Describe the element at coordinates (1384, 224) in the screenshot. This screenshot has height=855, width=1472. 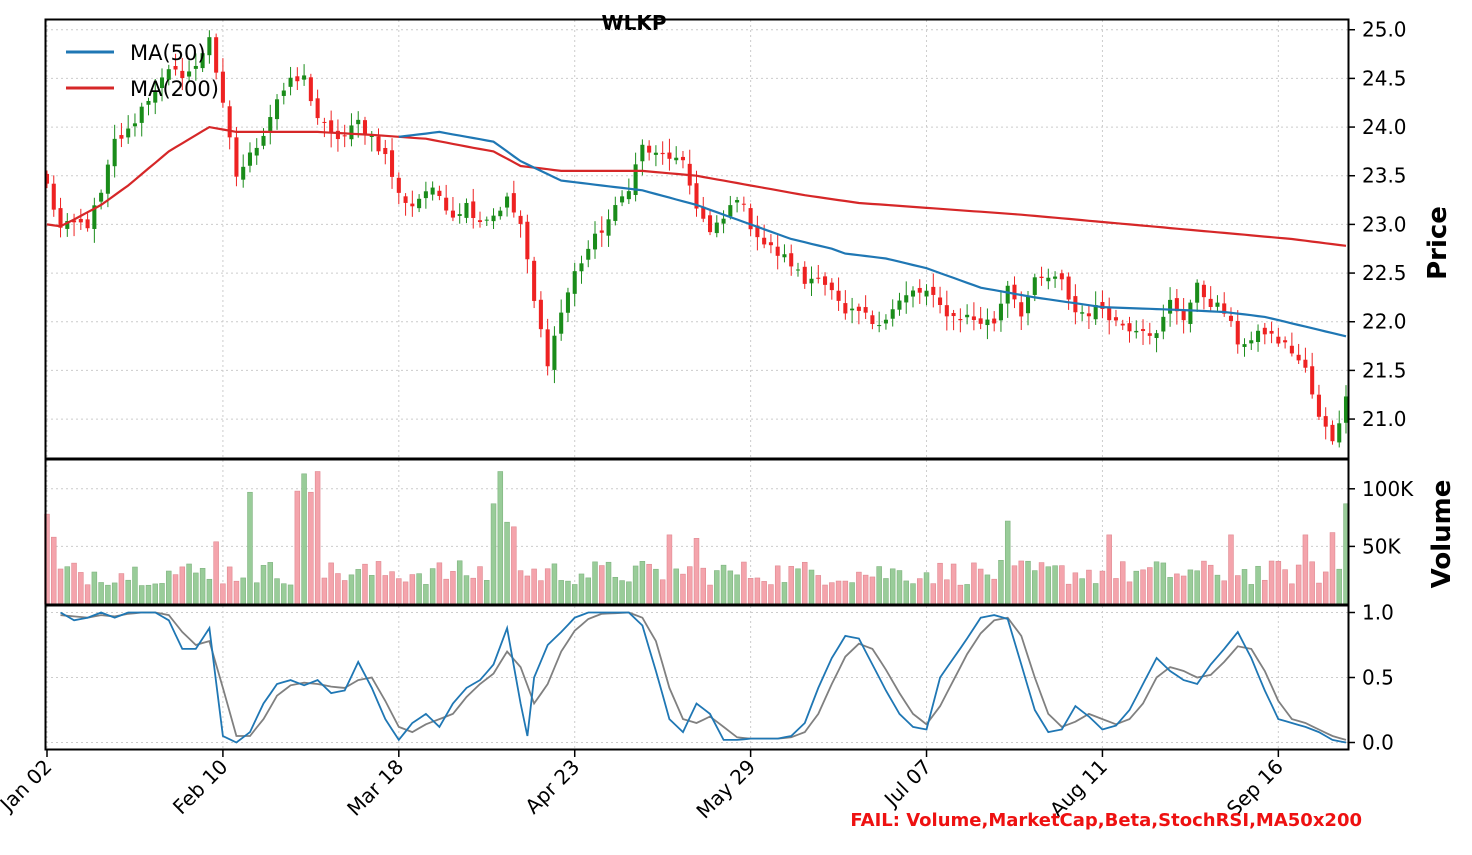
I see `price-y-tick-label: 23.0` at that location.